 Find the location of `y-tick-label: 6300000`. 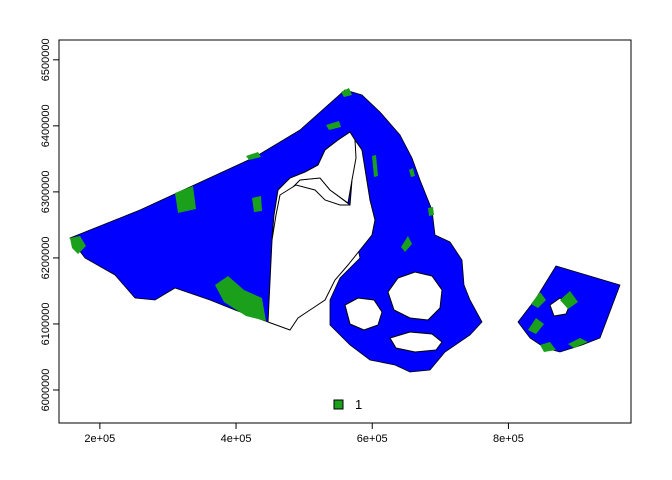

y-tick-label: 6300000 is located at coordinates (46, 191).